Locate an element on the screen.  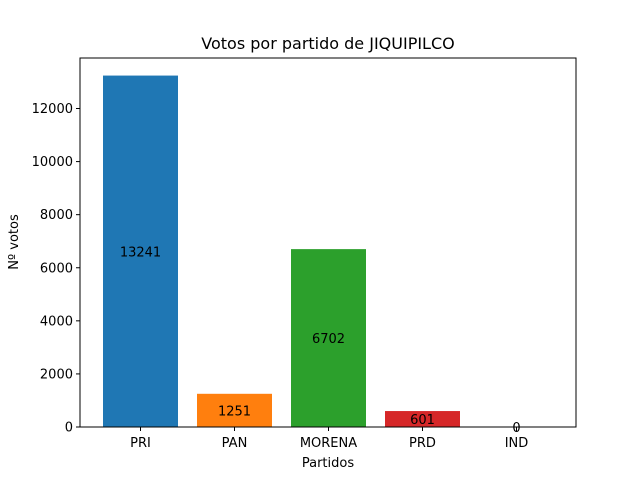
bar-pri is located at coordinates (140, 251).